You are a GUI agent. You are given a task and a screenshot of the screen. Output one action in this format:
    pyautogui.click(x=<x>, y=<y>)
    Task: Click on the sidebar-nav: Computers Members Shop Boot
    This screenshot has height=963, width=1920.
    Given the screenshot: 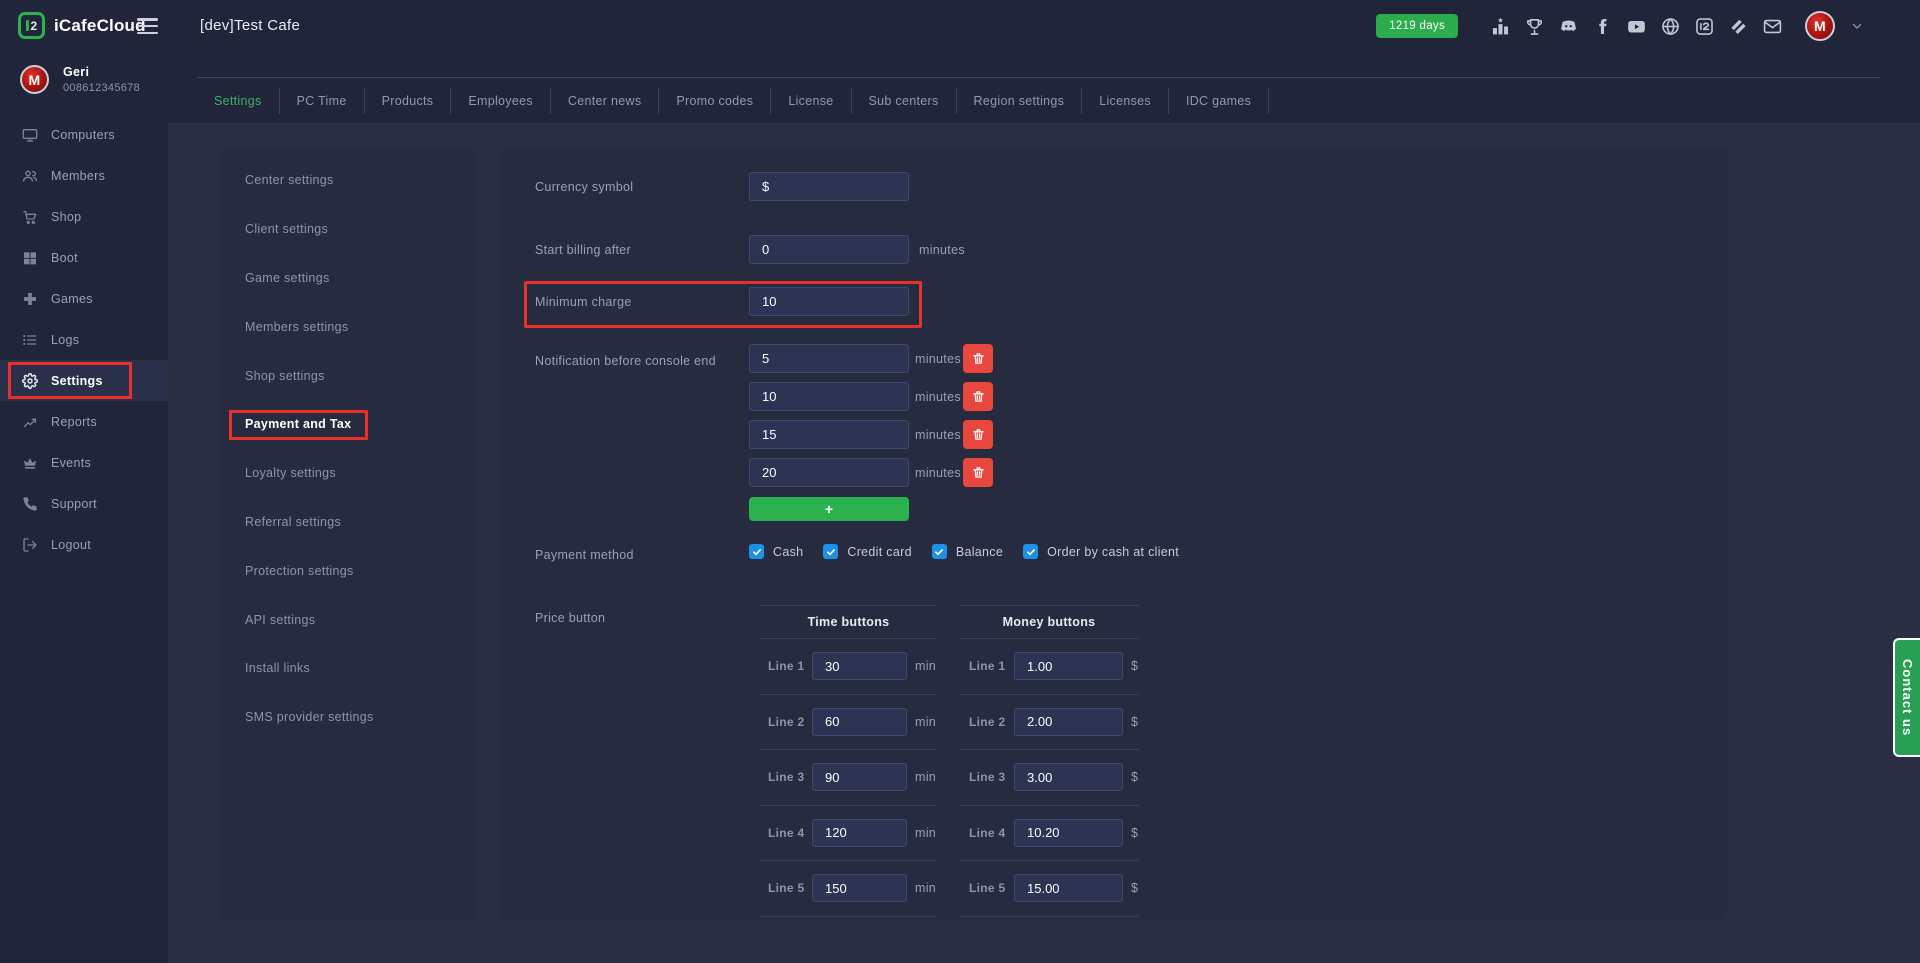 What is the action you would take?
    pyautogui.click(x=84, y=339)
    